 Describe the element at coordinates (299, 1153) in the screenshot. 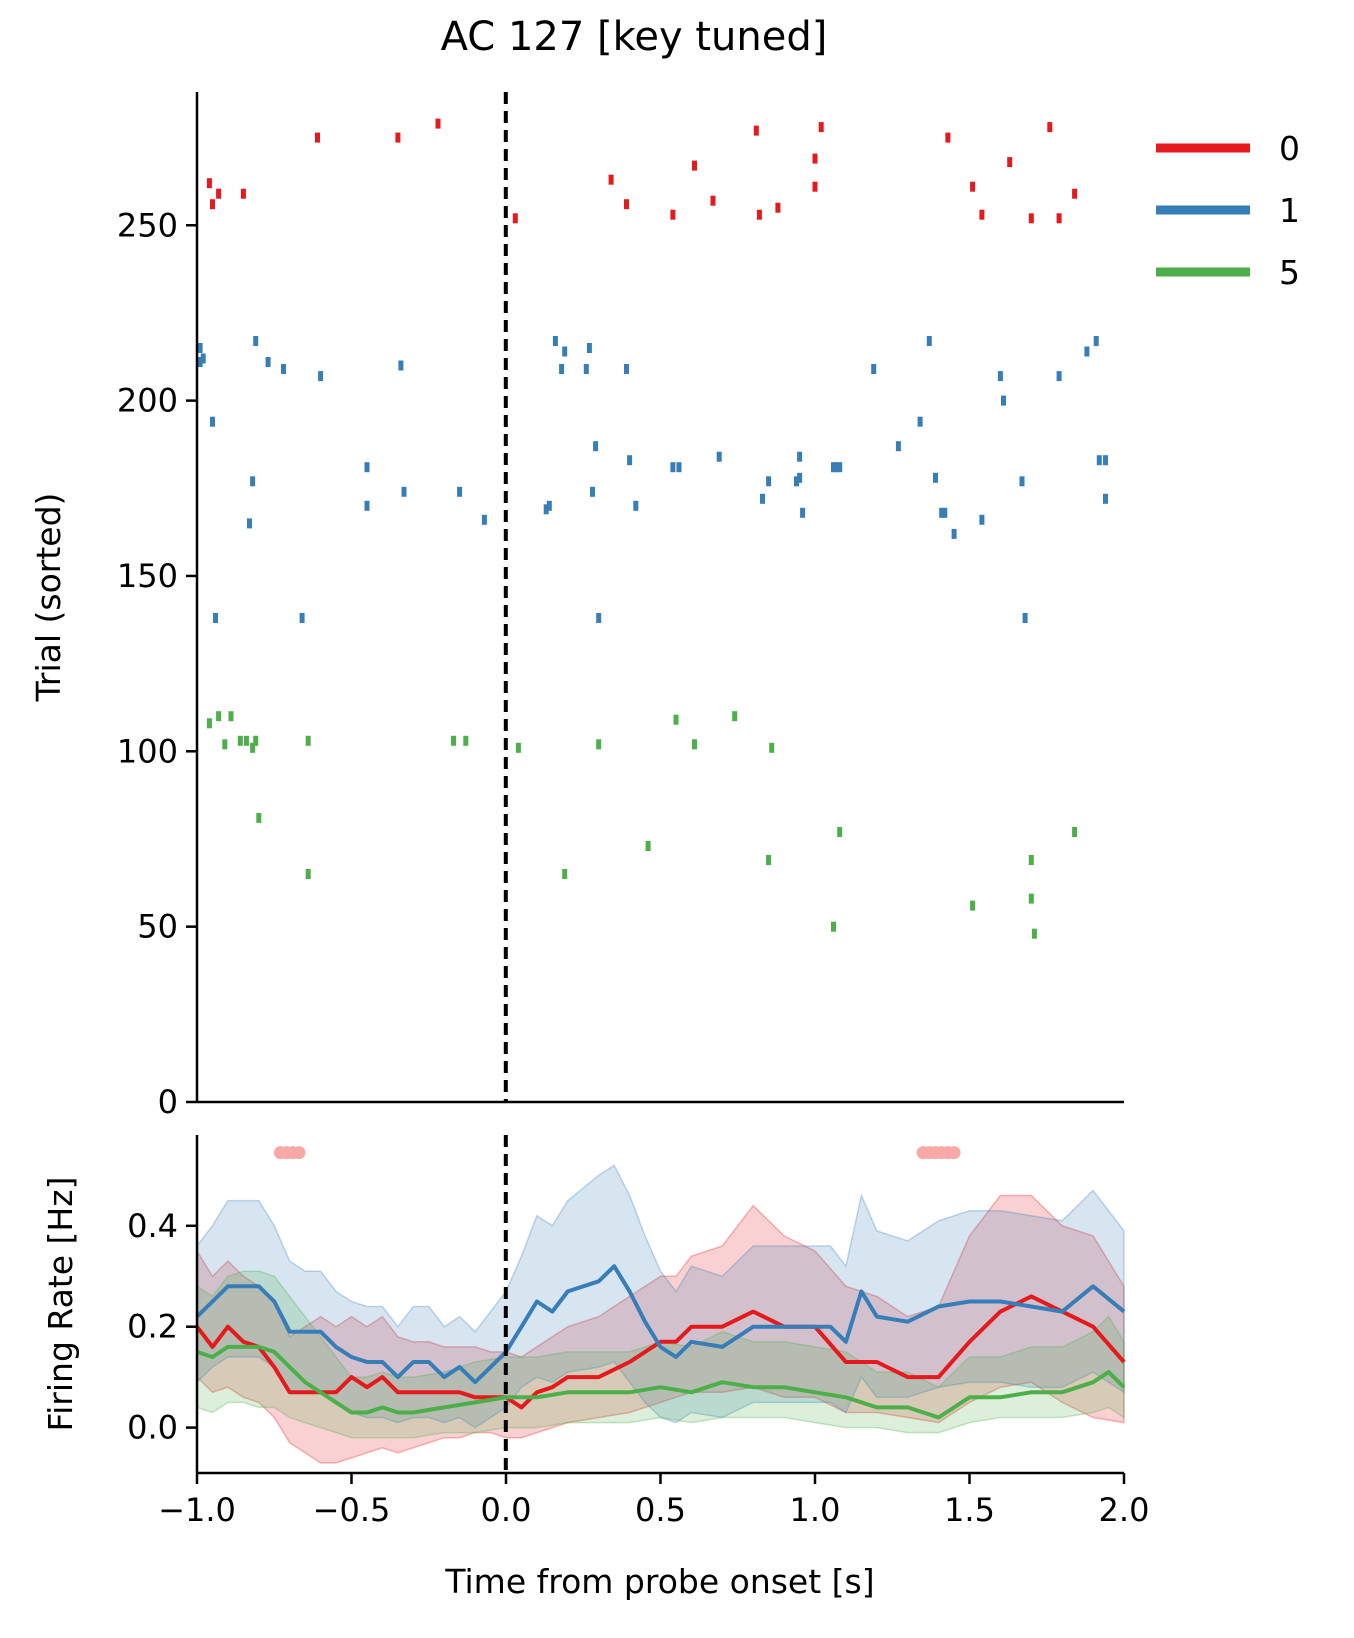

I see `significance-dot` at that location.